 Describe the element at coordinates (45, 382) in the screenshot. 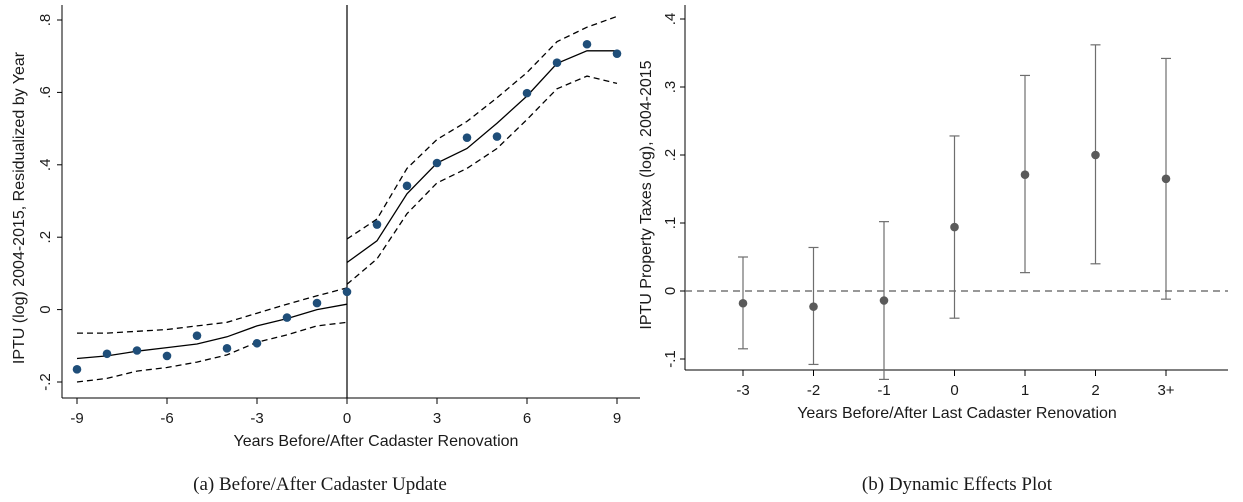

I see `panel-a-y-tick-label: -.2` at that location.